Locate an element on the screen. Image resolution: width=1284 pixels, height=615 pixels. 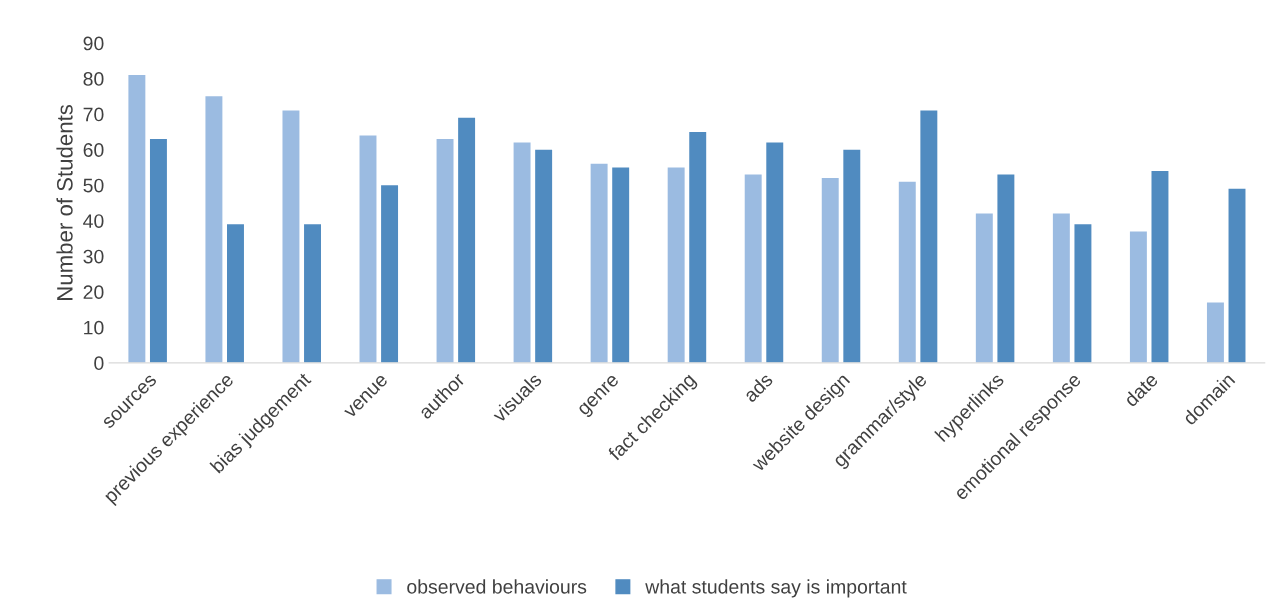
x-tick-label: date is located at coordinates (1141, 389).